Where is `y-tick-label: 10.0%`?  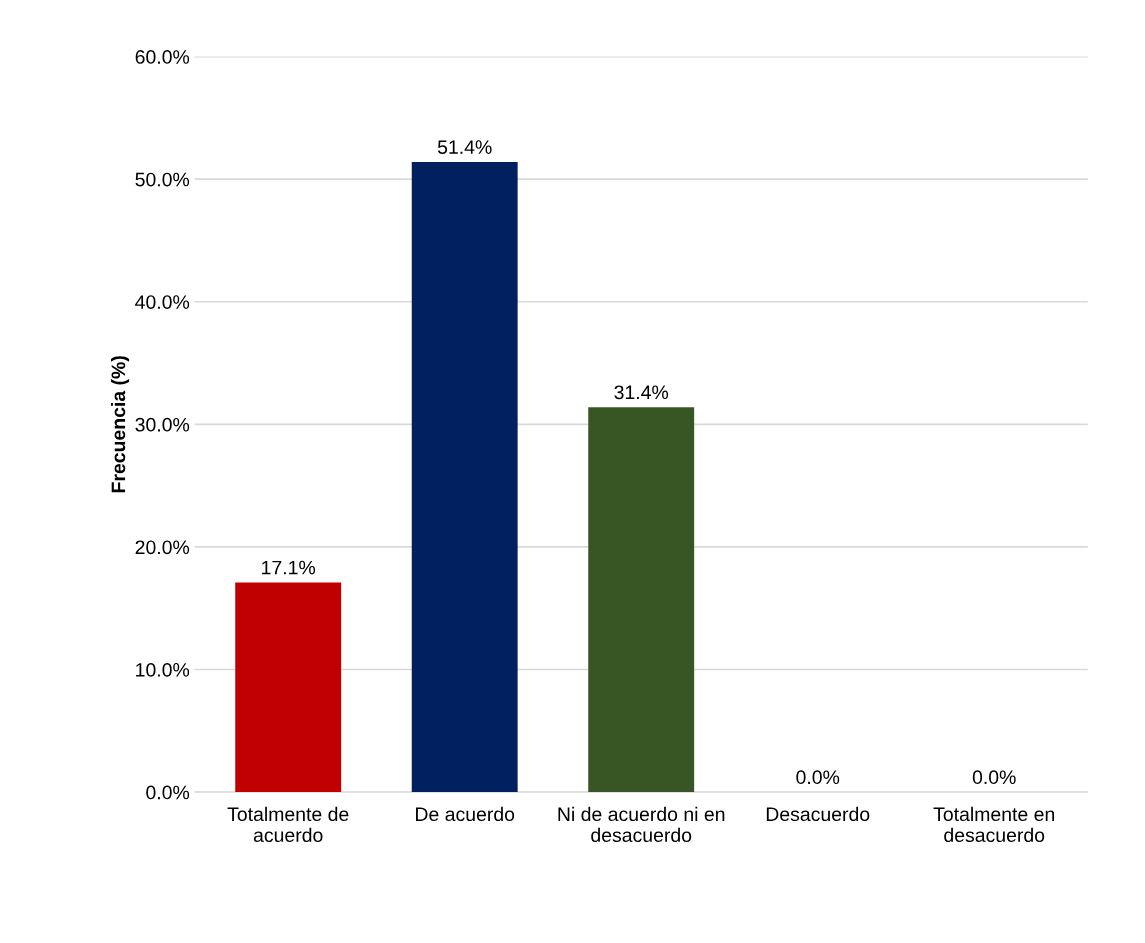 y-tick-label: 10.0% is located at coordinates (163, 670).